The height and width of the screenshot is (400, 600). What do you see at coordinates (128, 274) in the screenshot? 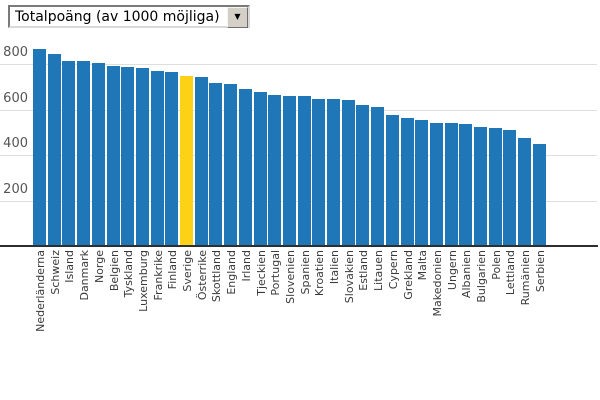
I see `xtick-label-tyskland: Tyskland` at bounding box center [128, 274].